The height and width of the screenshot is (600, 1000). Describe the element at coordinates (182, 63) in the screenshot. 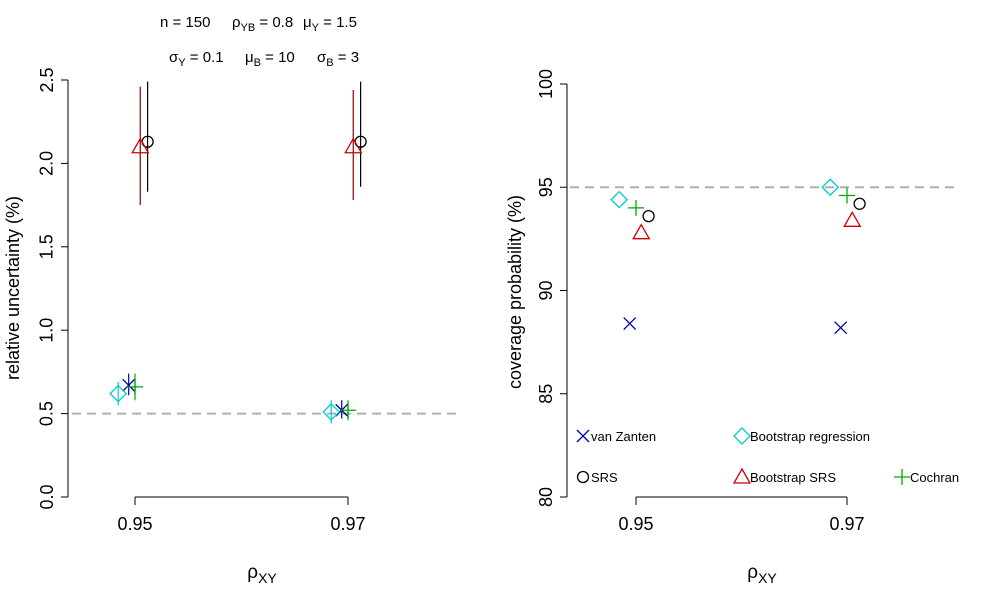

I see `header-line2-item-sub: Y` at that location.